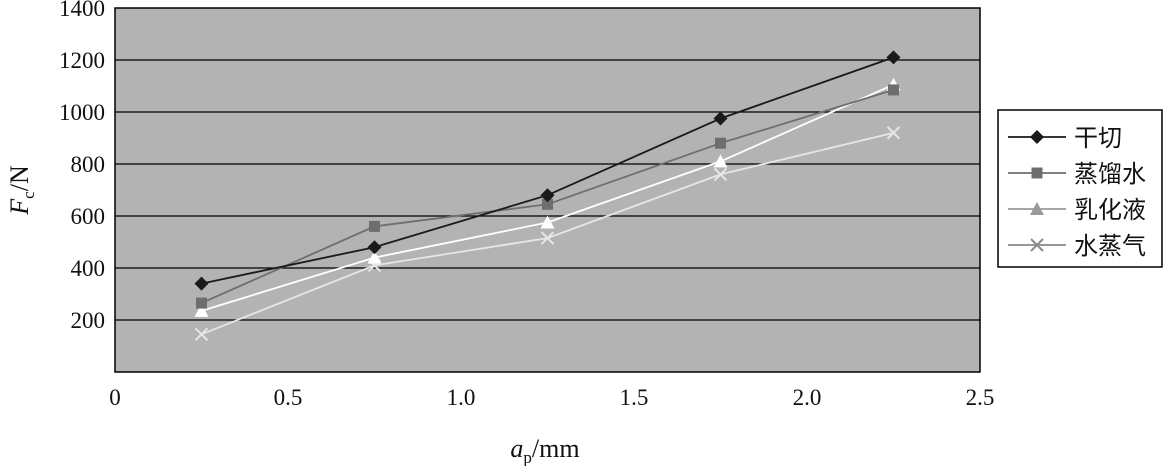  Describe the element at coordinates (807, 397) in the screenshot. I see `x-tick-label: 2.0` at that location.